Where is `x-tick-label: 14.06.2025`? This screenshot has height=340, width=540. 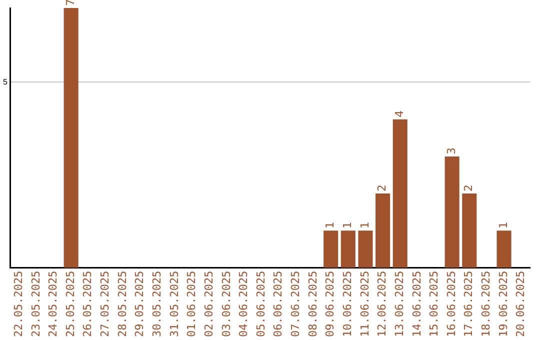
x-tick-label: 14.06.2025 is located at coordinates (417, 304).